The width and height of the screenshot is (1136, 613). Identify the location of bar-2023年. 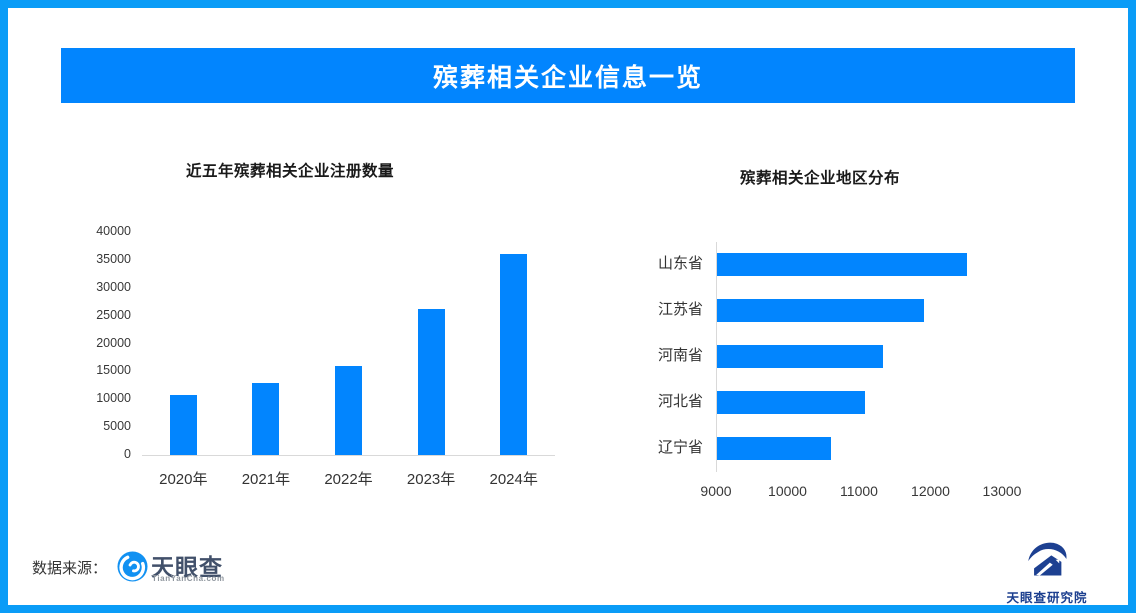
(431, 382).